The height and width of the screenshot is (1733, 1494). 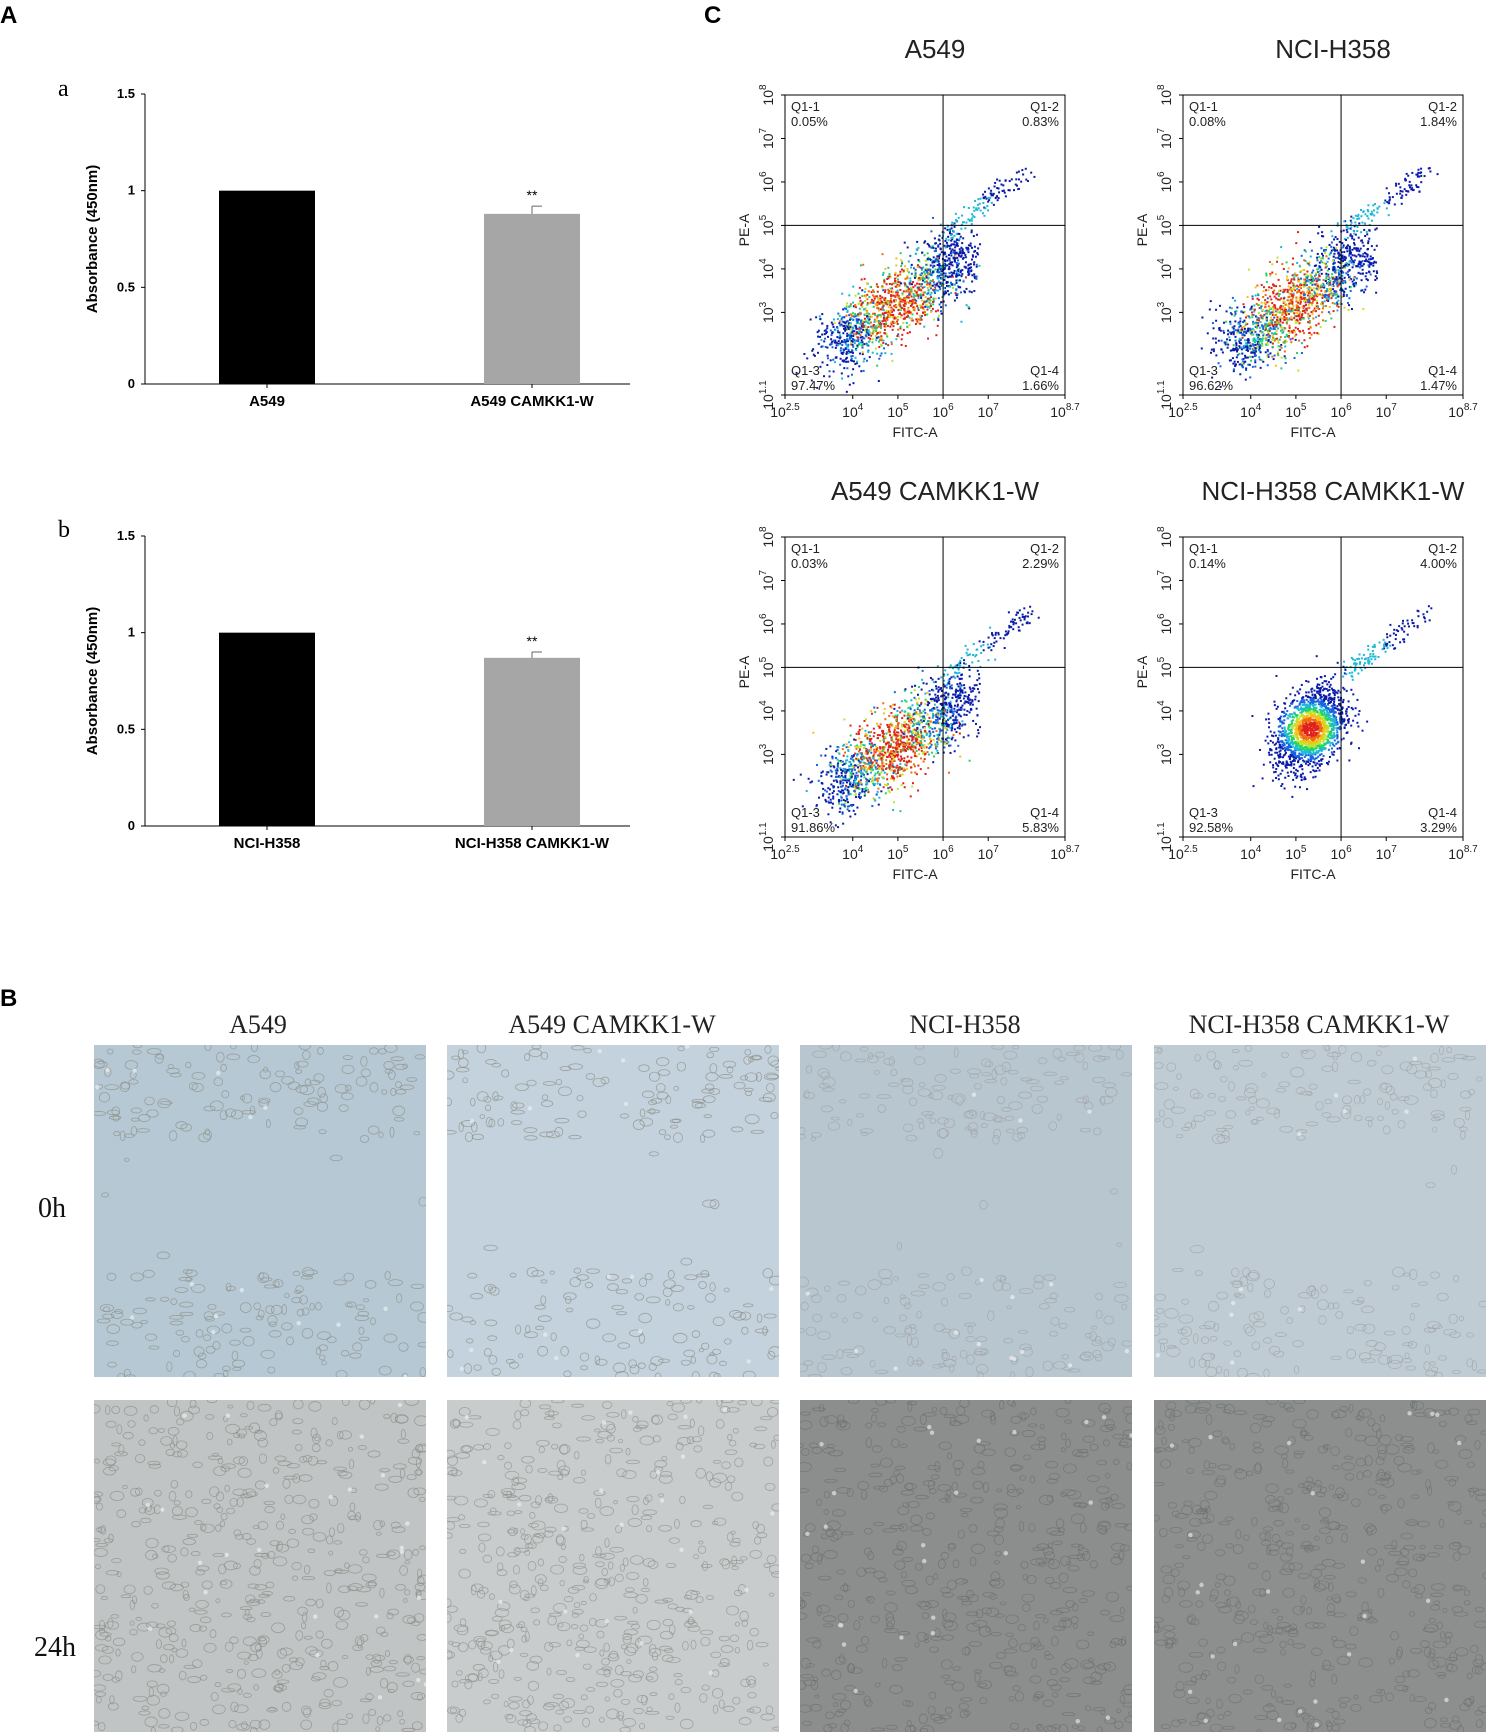 What do you see at coordinates (1438, 563) in the screenshot?
I see `quadrant-percent: 4.00%` at bounding box center [1438, 563].